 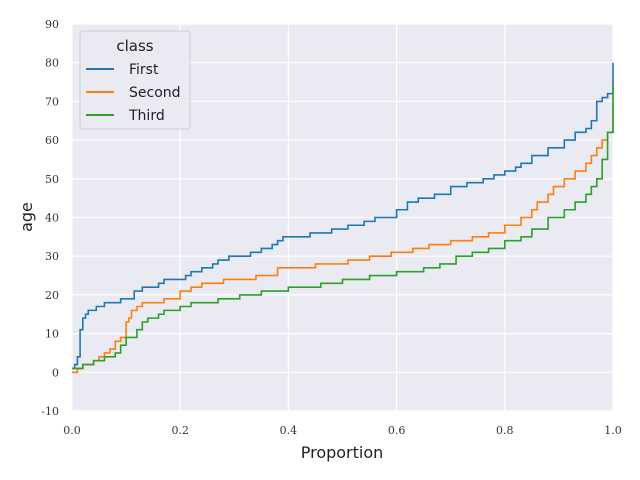 What do you see at coordinates (52, 179) in the screenshot?
I see `y-tick-label: 50` at bounding box center [52, 179].